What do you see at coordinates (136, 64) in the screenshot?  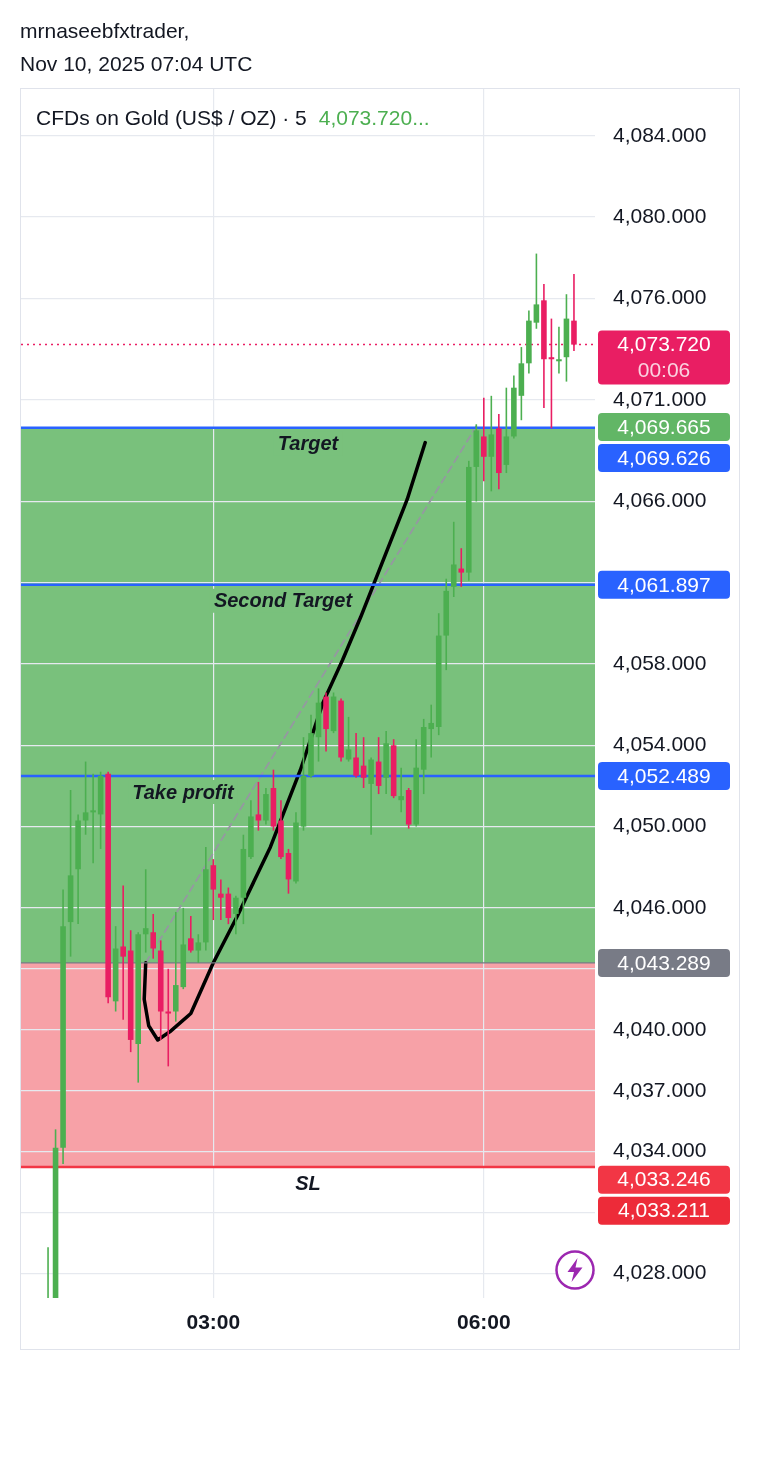 I see `text: Nov 10, 2025 07:04 UTC` at bounding box center [136, 64].